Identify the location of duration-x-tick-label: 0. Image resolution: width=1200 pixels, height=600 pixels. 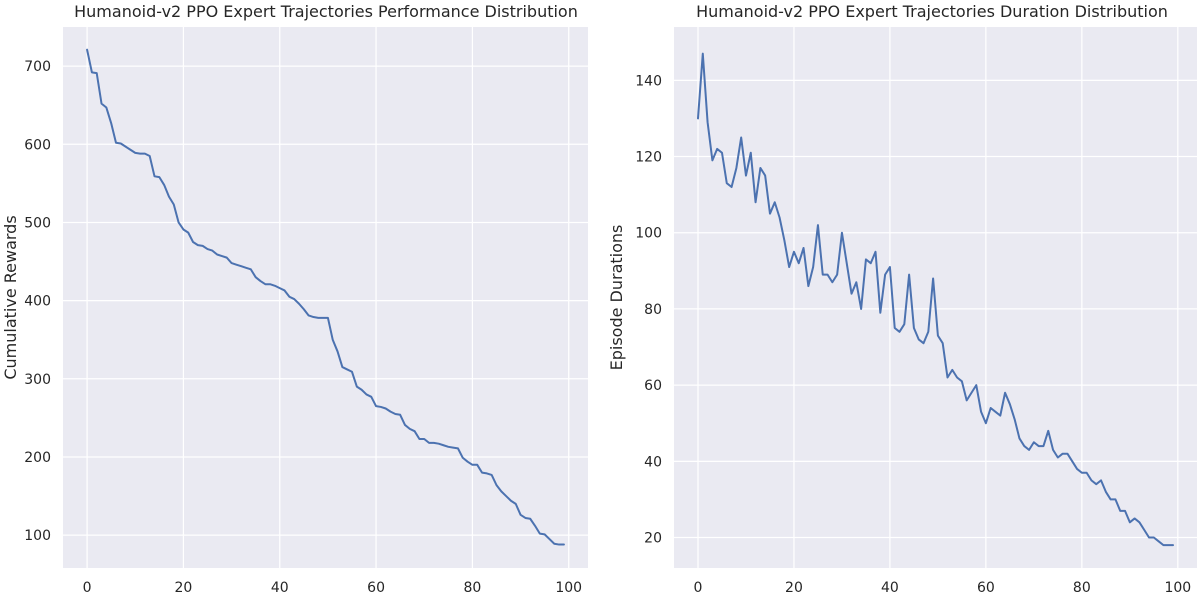
(698, 588).